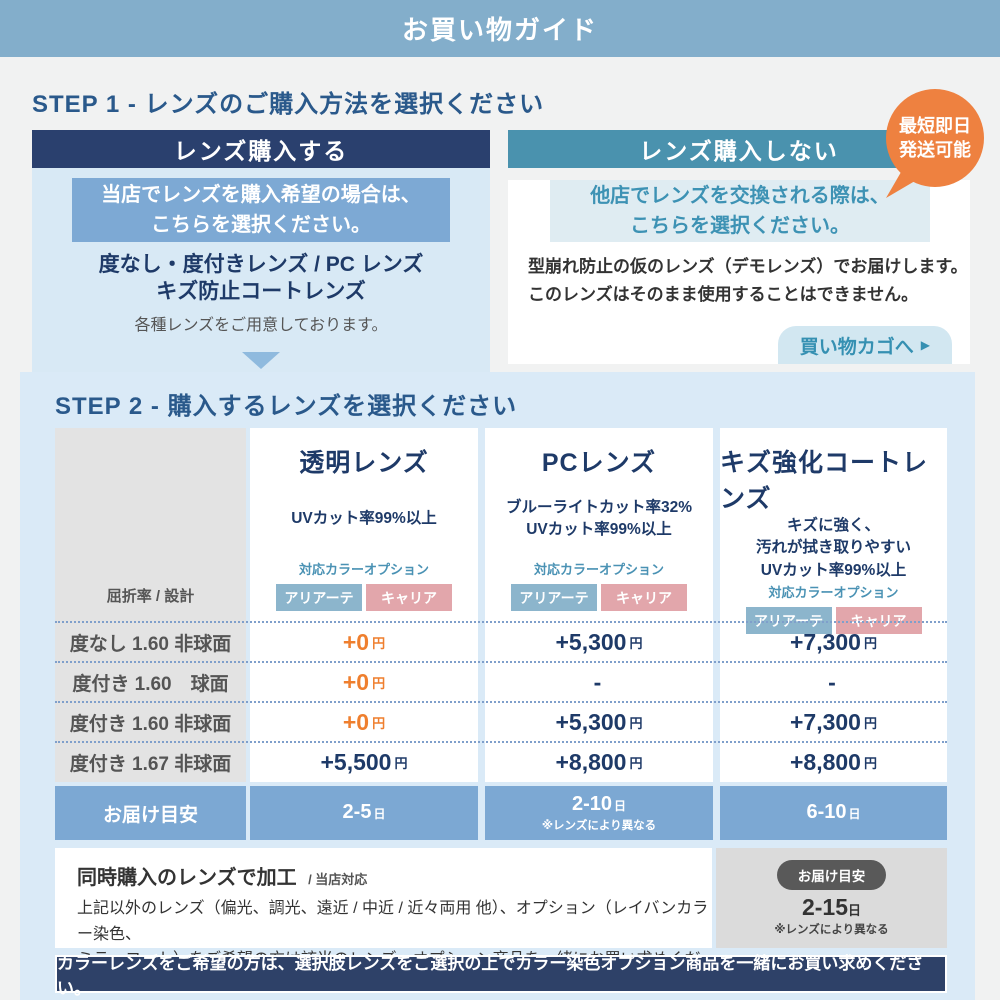 Image resolution: width=1000 pixels, height=1000 pixels. What do you see at coordinates (261, 225) in the screenshot?
I see `buy-callout-line2: こちらを選択ください。` at bounding box center [261, 225].